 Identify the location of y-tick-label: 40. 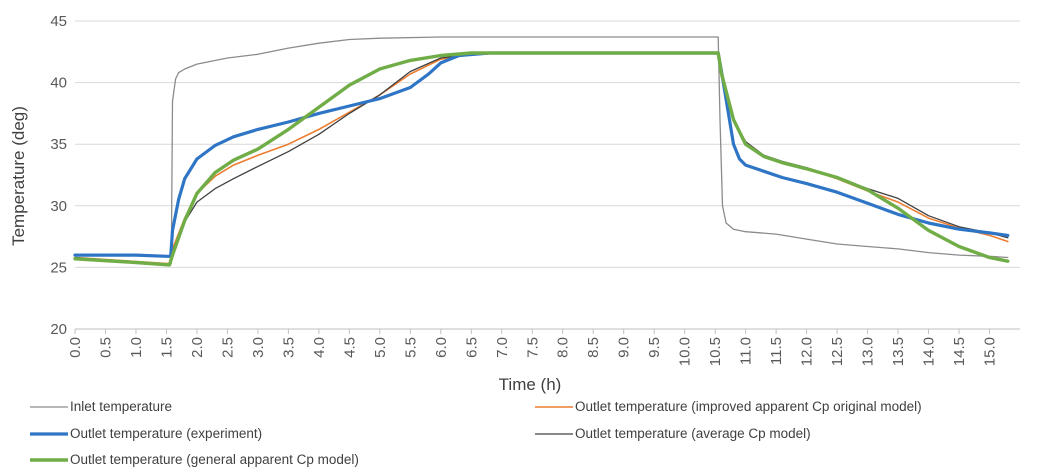
(58, 83).